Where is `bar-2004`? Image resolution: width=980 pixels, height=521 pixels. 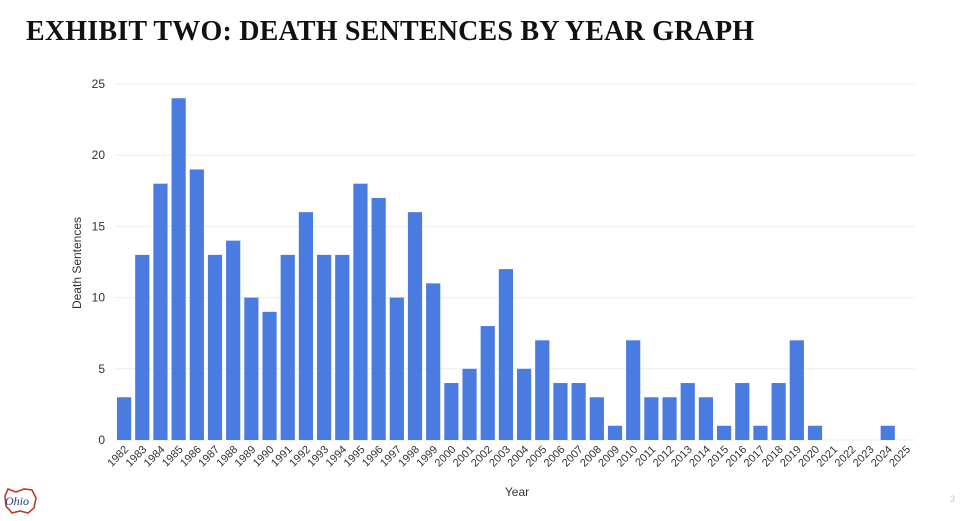
bar-2004 is located at coordinates (524, 404).